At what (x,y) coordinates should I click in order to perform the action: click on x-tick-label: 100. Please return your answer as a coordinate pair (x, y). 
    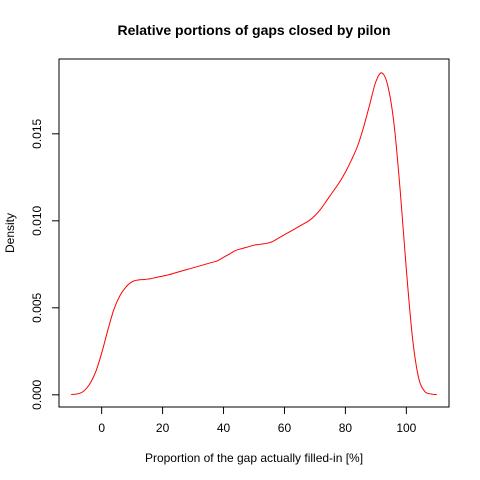
    Looking at the image, I should click on (406, 428).